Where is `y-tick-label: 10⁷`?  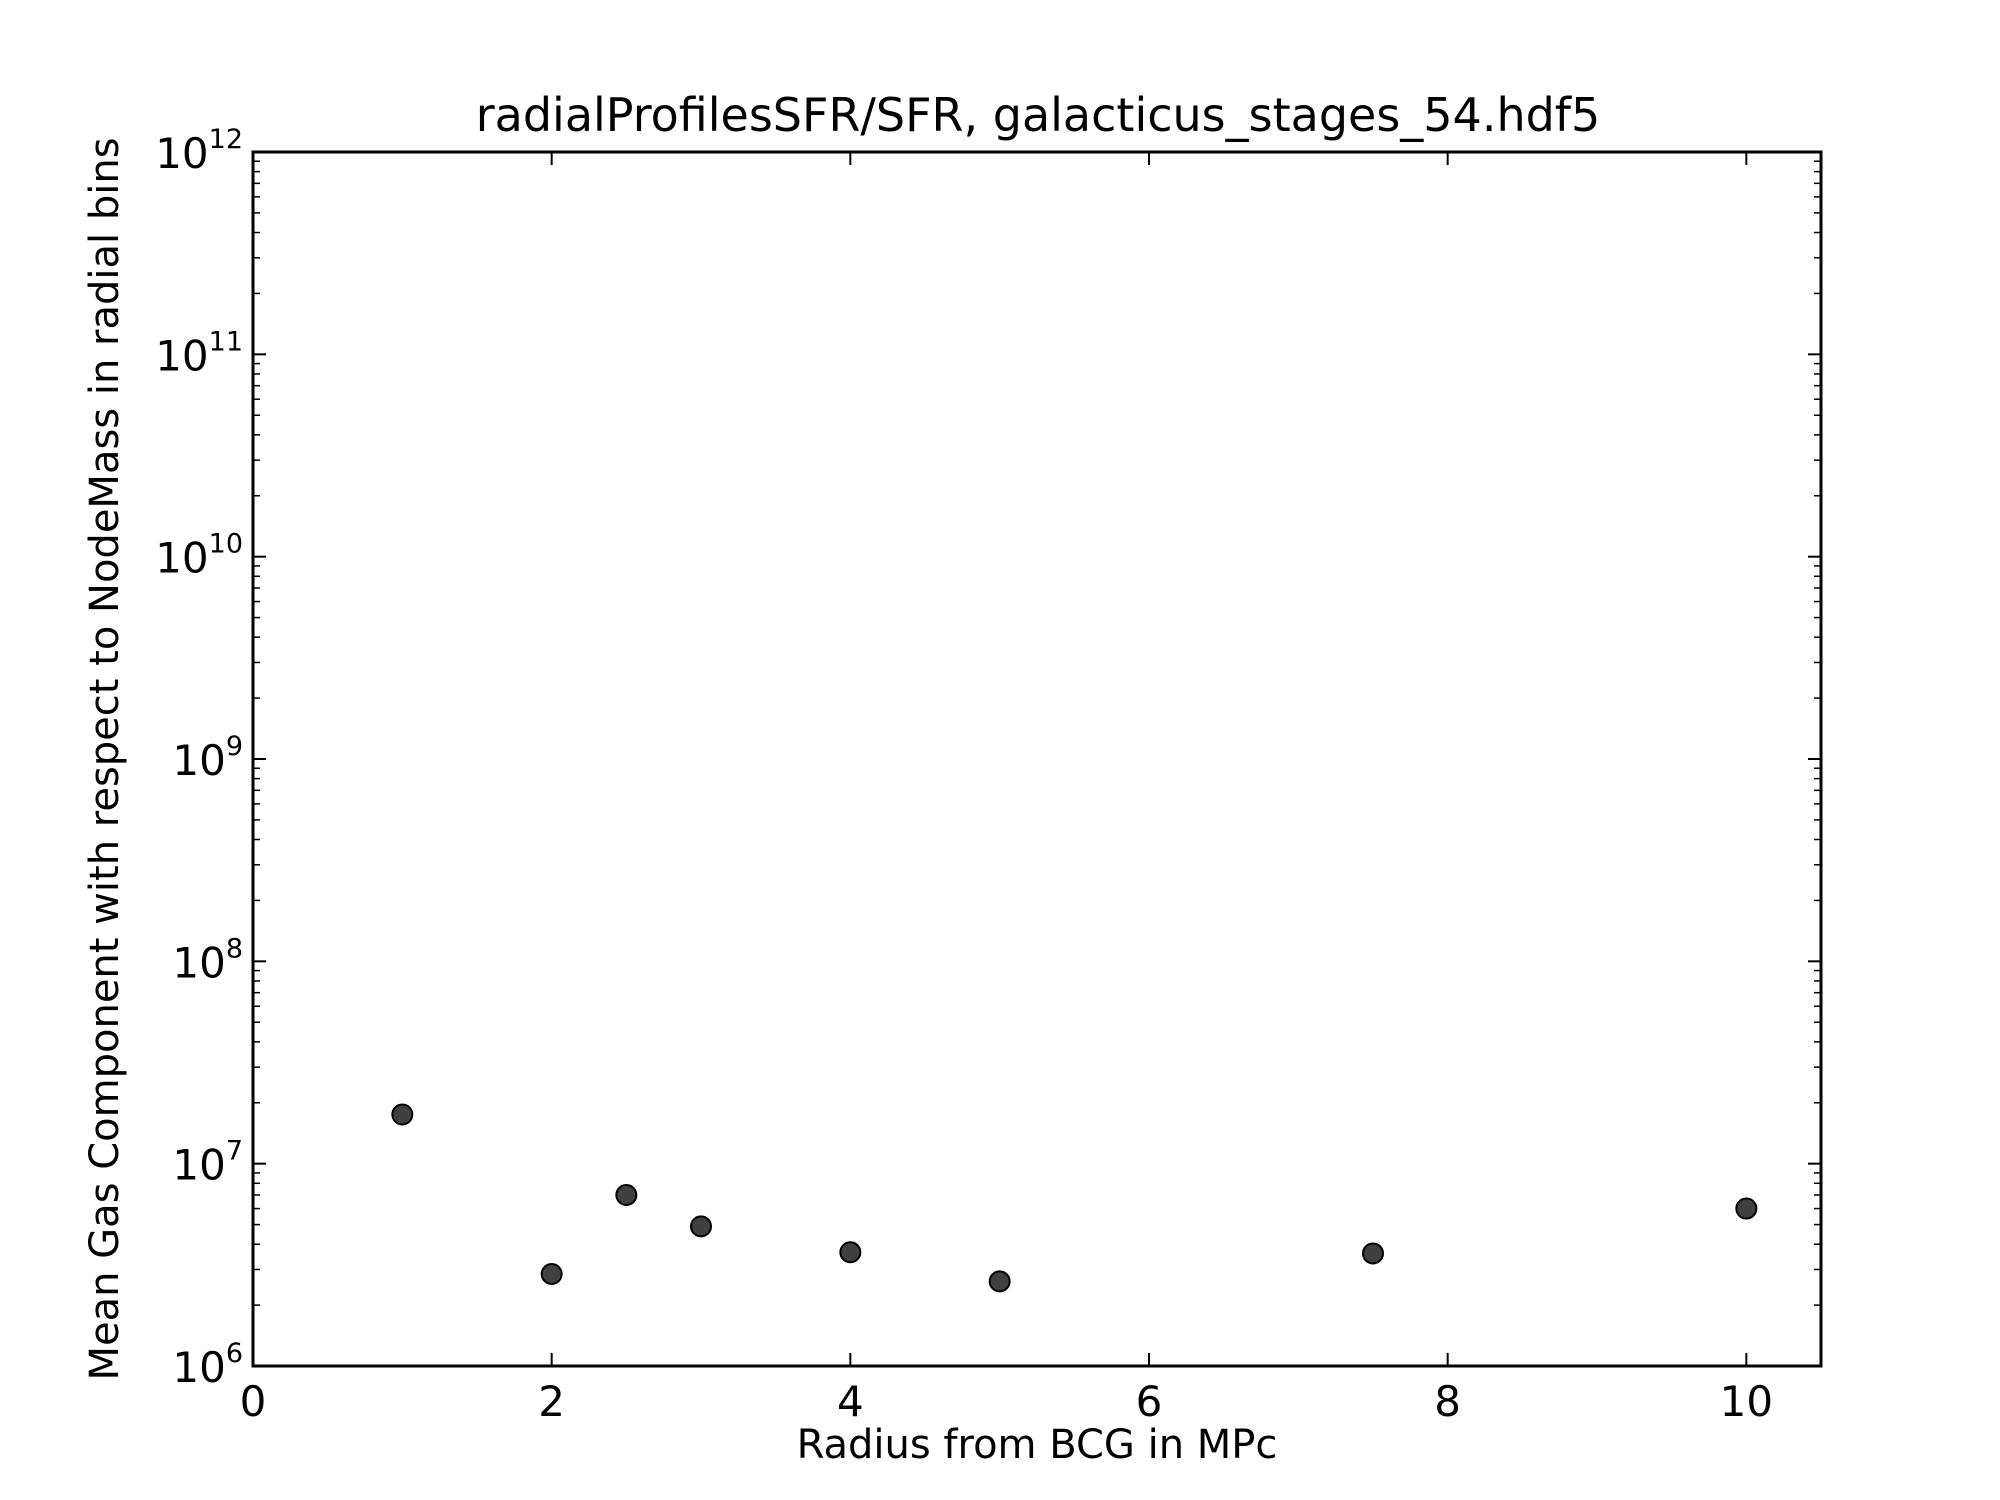
y-tick-label: 10⁷ is located at coordinates (207, 1163).